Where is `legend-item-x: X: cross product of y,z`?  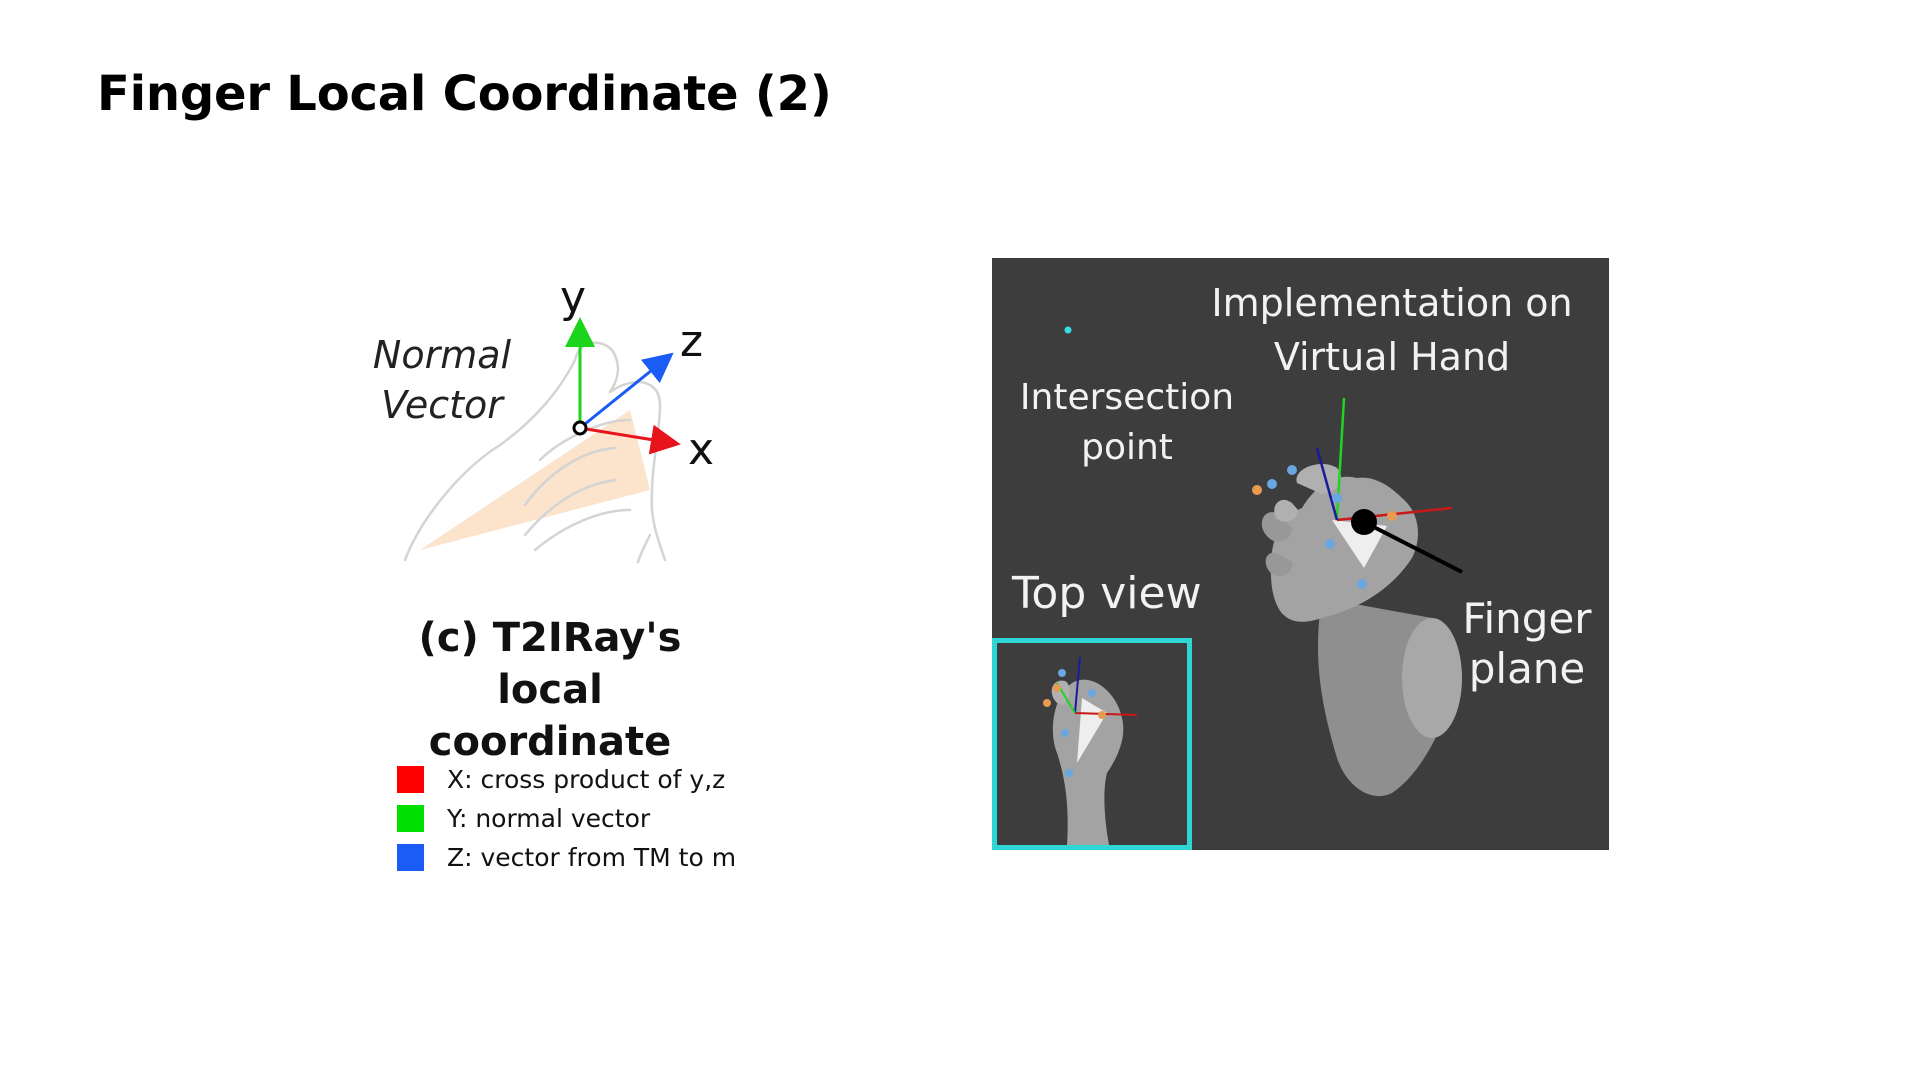 legend-item-x: X: cross product of y,z is located at coordinates (566, 779).